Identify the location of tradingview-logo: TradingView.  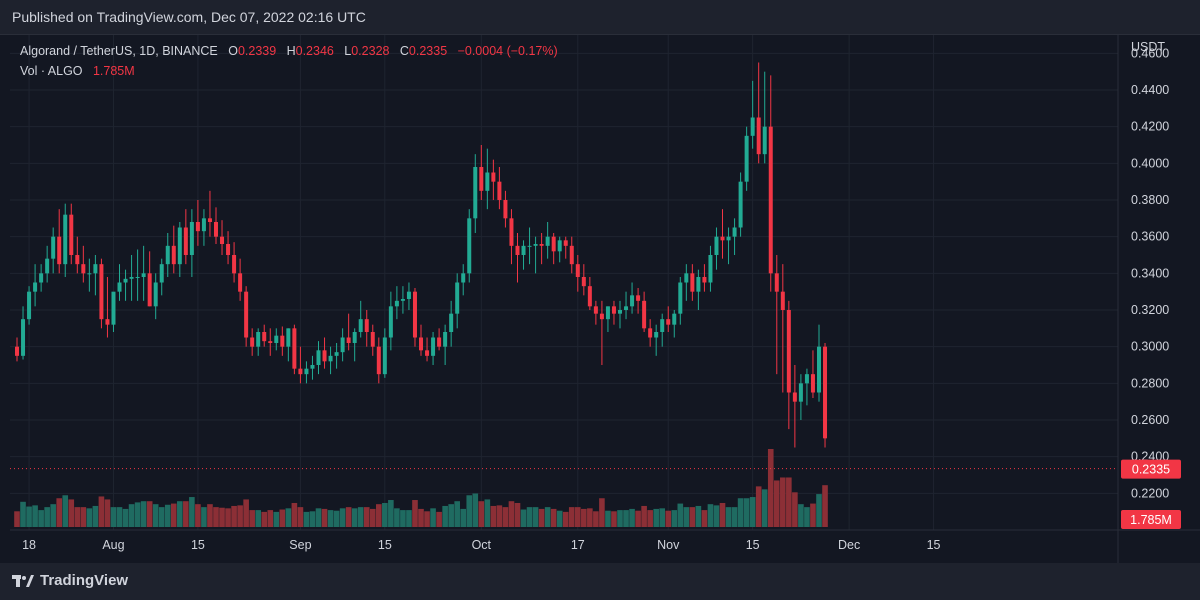
(70, 580).